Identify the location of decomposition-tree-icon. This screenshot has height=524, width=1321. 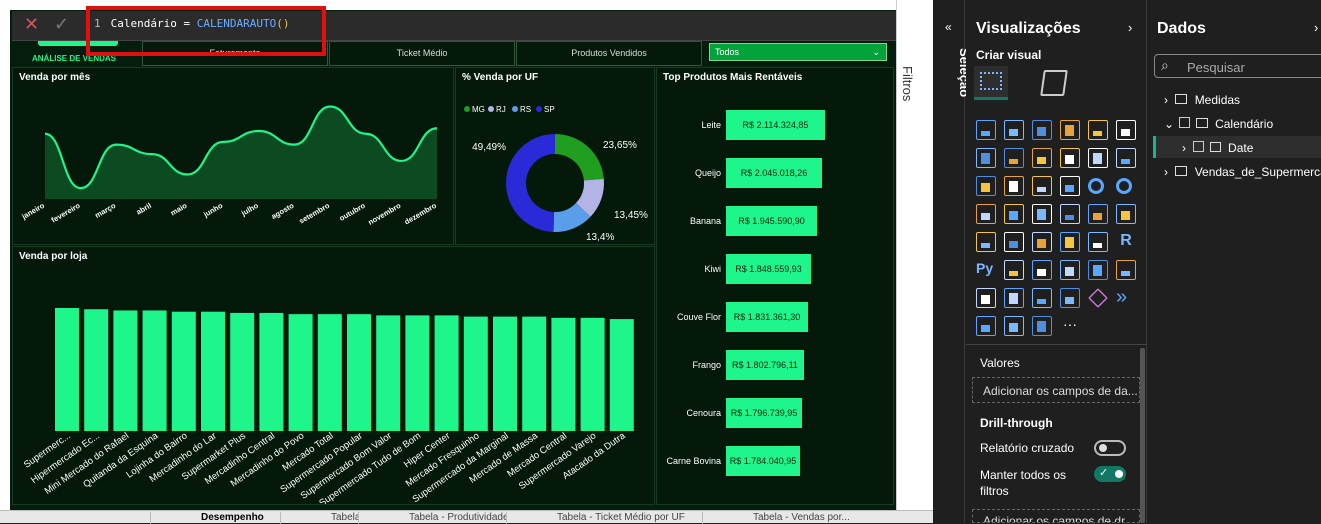
(1042, 270).